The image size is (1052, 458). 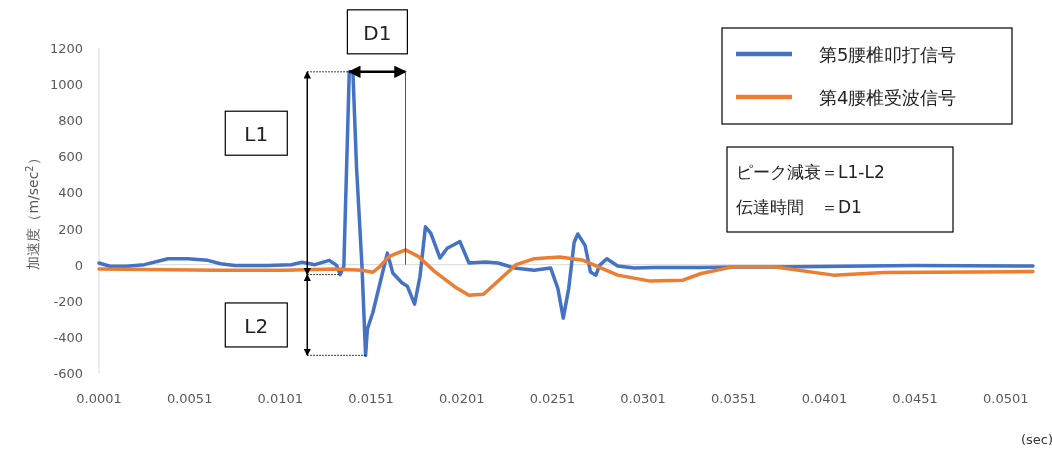 I want to click on x-tick-label: 0.0301, so click(x=643, y=398).